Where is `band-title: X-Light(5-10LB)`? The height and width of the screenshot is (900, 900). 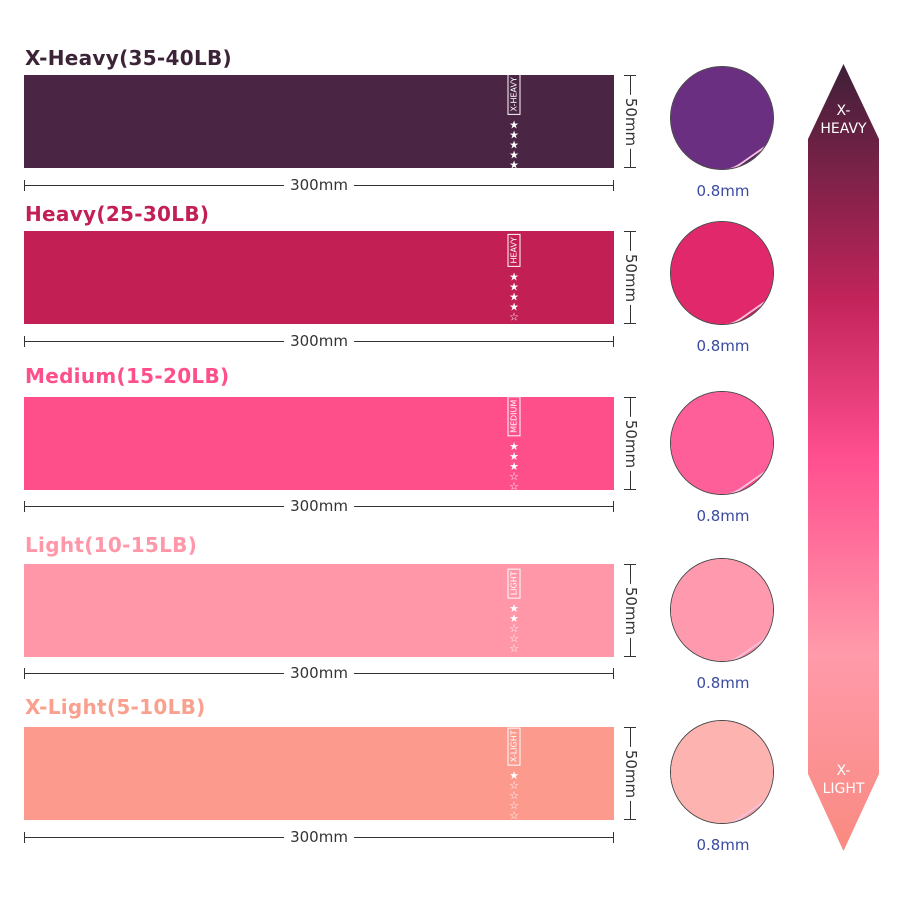 band-title: X-Light(5-10LB) is located at coordinates (115, 707).